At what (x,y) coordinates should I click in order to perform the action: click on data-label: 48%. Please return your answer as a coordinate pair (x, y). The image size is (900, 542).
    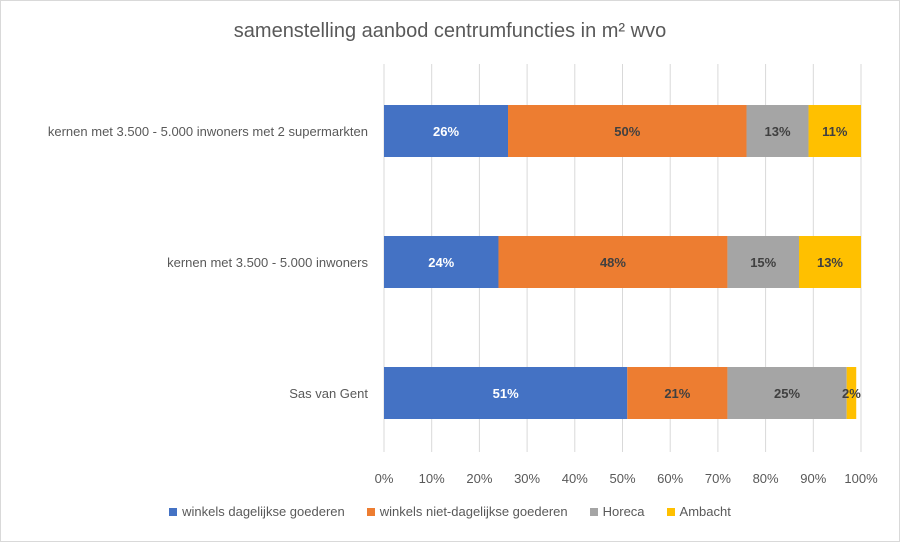
    Looking at the image, I should click on (613, 262).